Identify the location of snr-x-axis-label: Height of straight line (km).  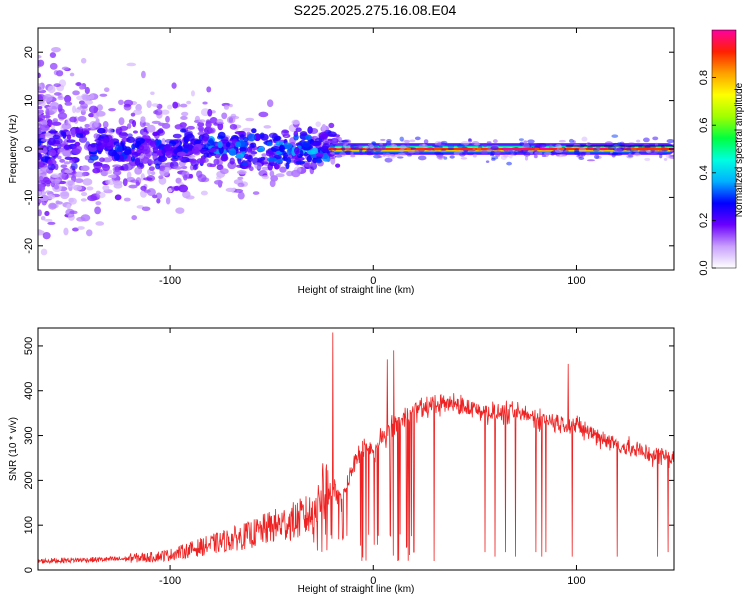
(356, 589).